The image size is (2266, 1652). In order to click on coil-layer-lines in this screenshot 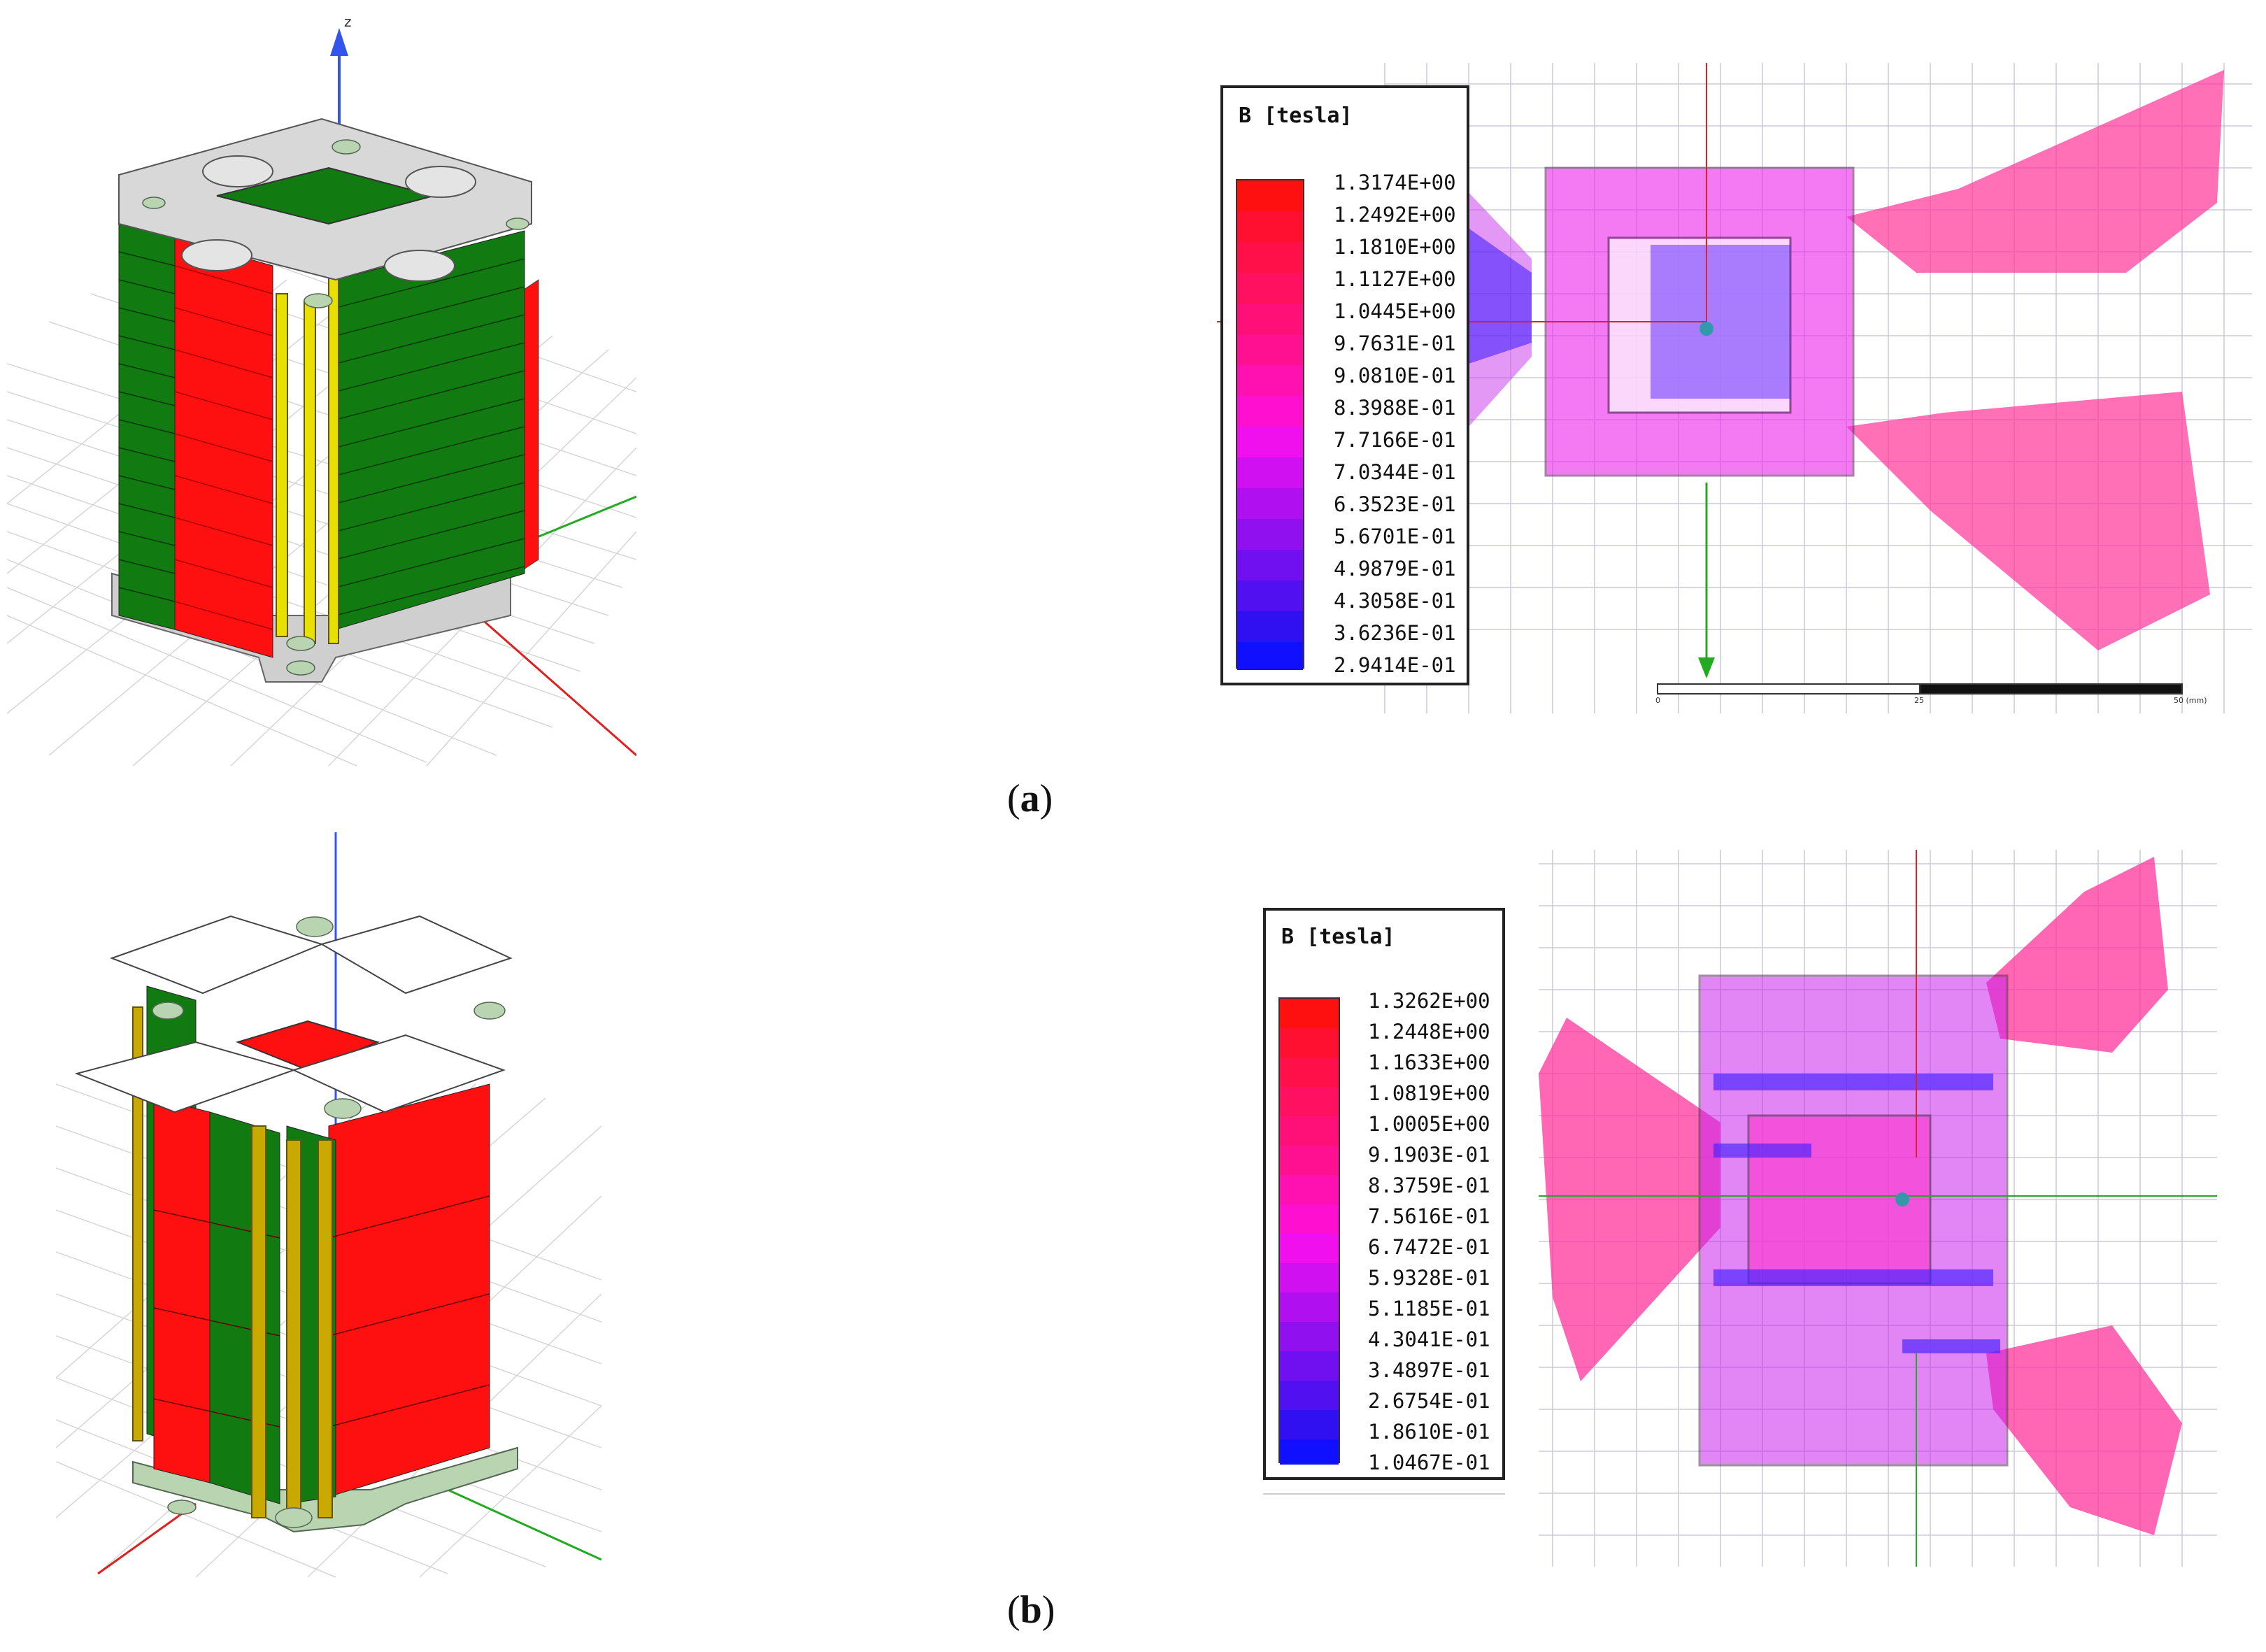, I will do `click(321, 440)`.